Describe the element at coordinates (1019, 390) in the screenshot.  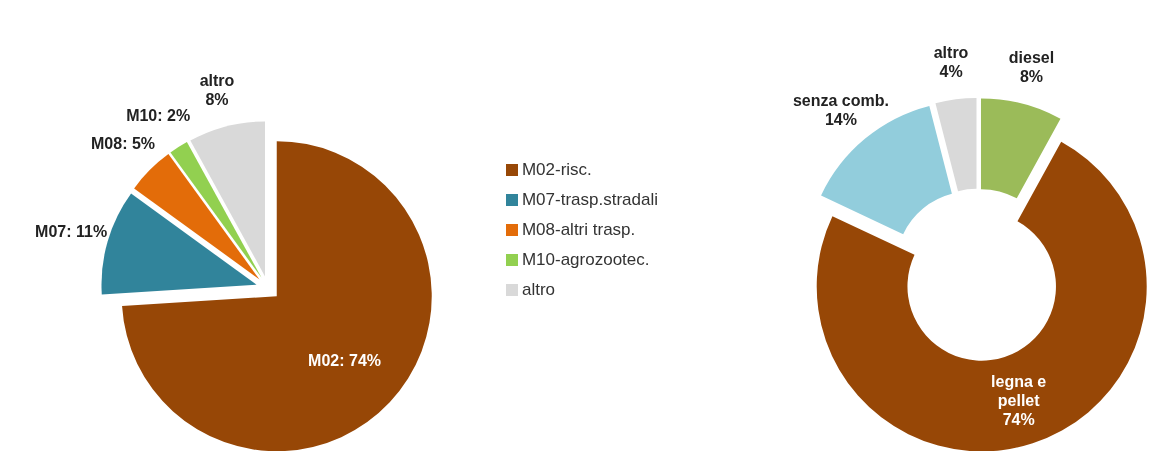
I see `slice-label: legna e pellet` at that location.